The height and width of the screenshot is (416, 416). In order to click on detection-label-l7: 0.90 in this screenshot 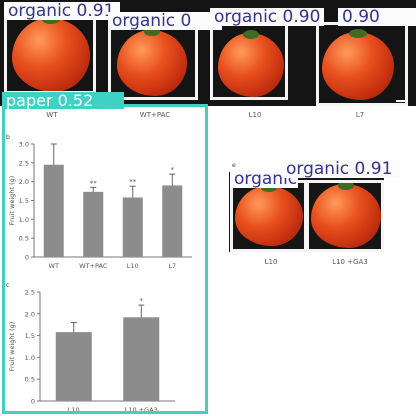, I will do `click(377, 17)`.